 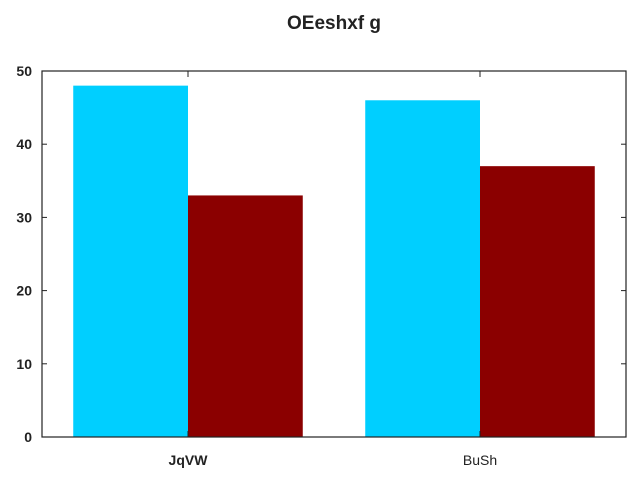 What do you see at coordinates (130, 261) in the screenshot?
I see `bar-1-JqVW` at bounding box center [130, 261].